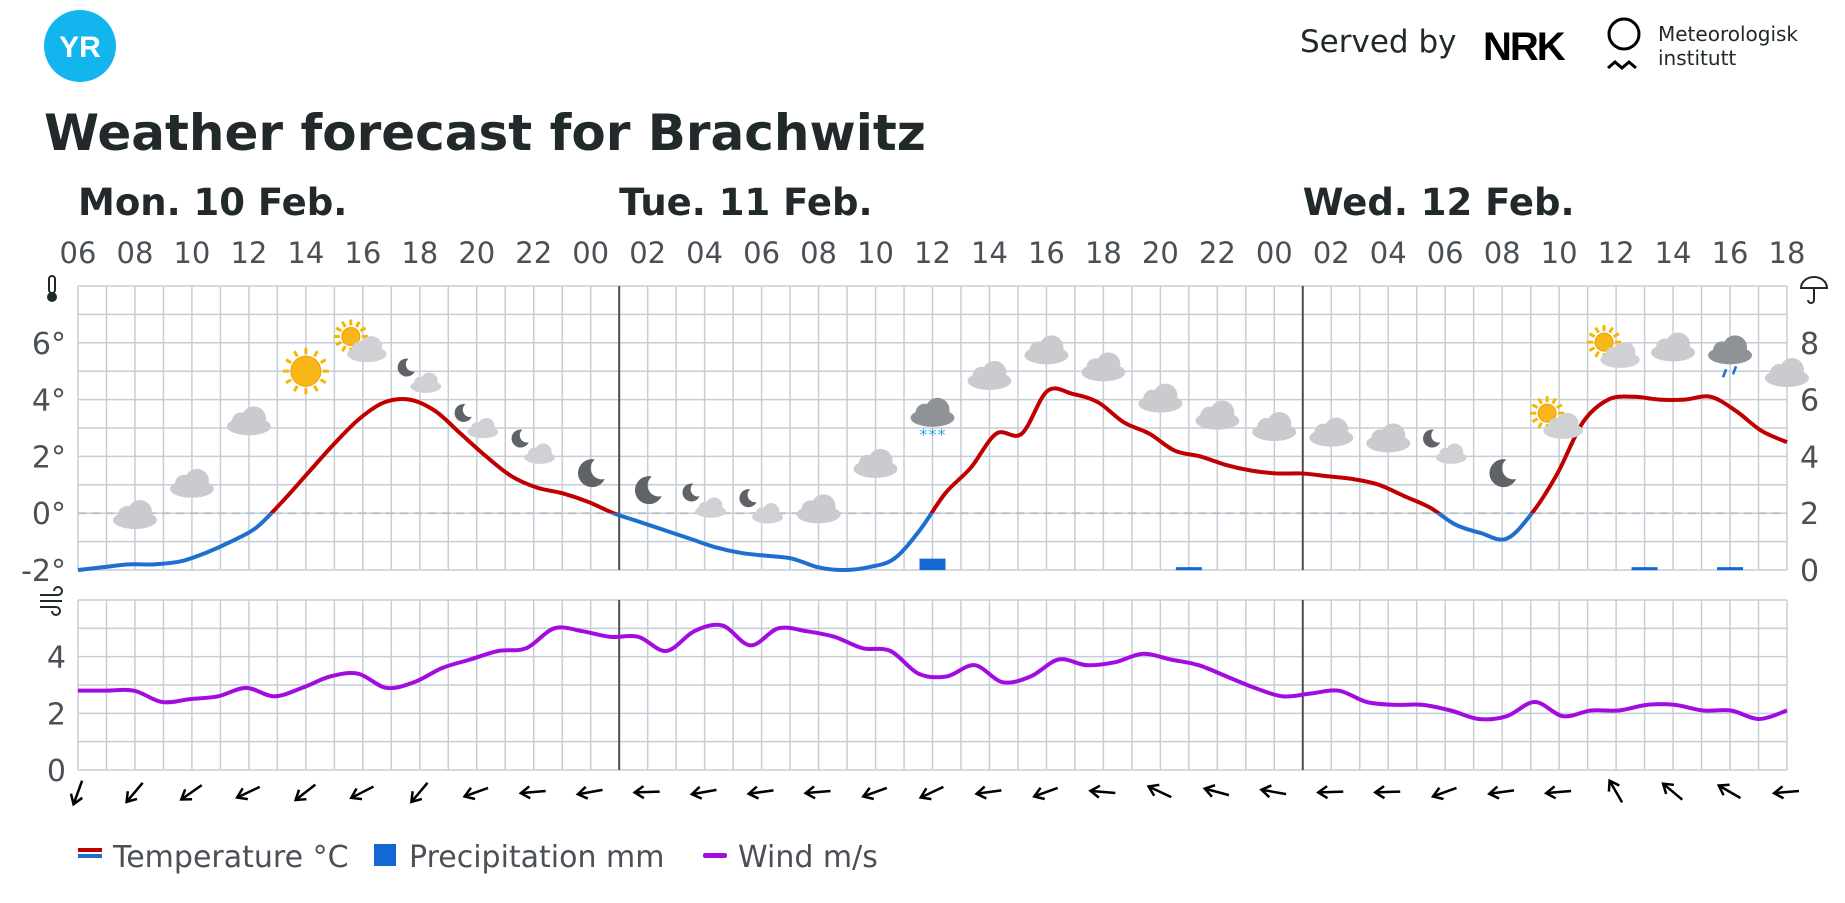 The width and height of the screenshot is (1845, 903). Describe the element at coordinates (1388, 253) in the screenshot. I see `hour-tick-label: 04` at that location.